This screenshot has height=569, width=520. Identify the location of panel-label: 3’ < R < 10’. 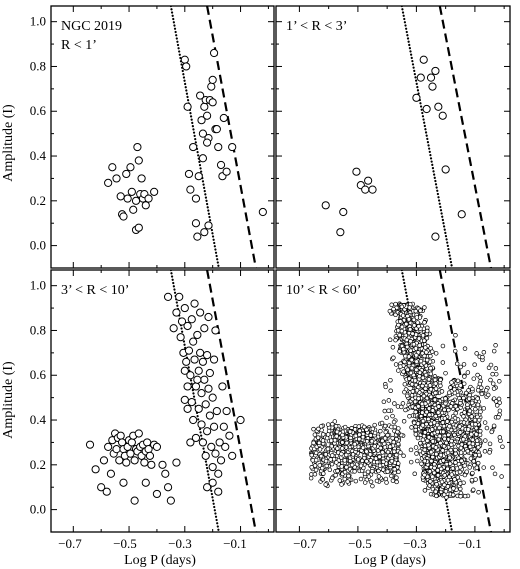
(95, 290).